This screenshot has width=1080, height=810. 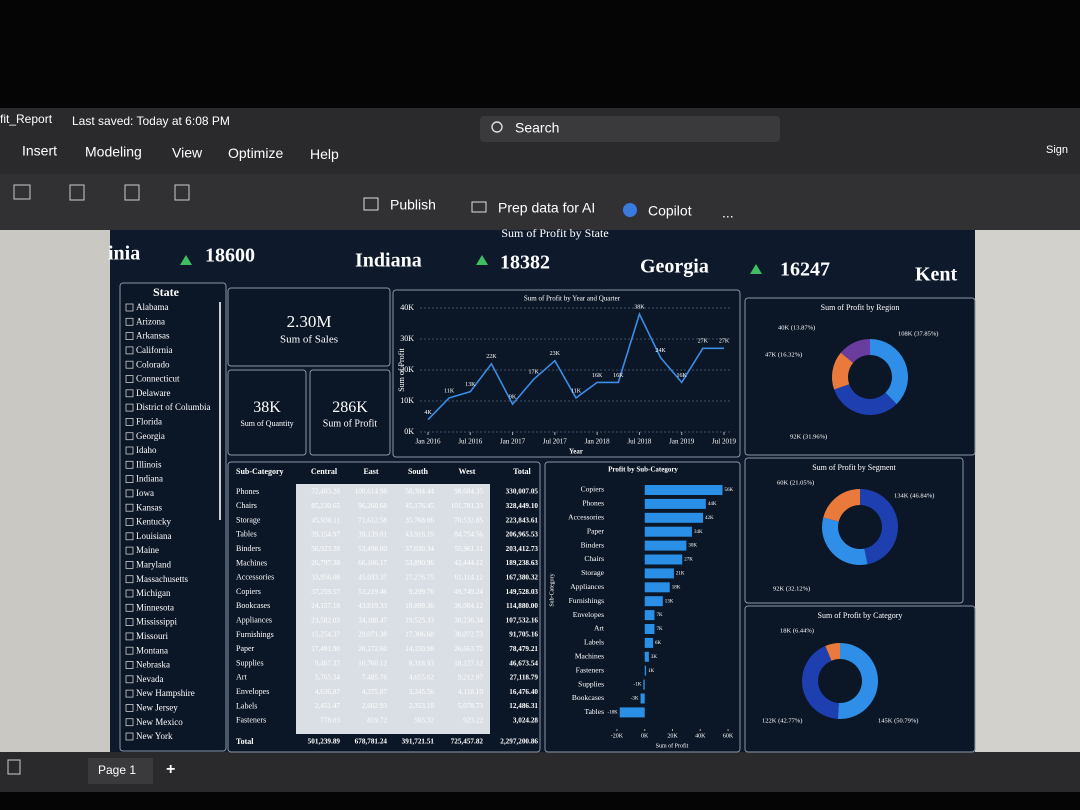 I want to click on page-nav, so click(x=14, y=767).